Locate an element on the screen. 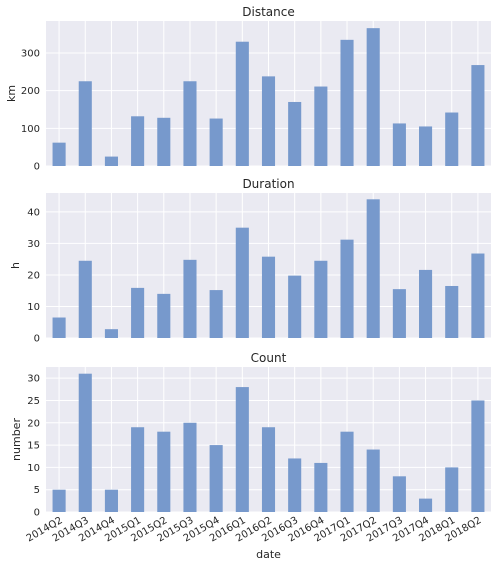 The height and width of the screenshot is (566, 500). y-tick-label: 15 is located at coordinates (33, 446).